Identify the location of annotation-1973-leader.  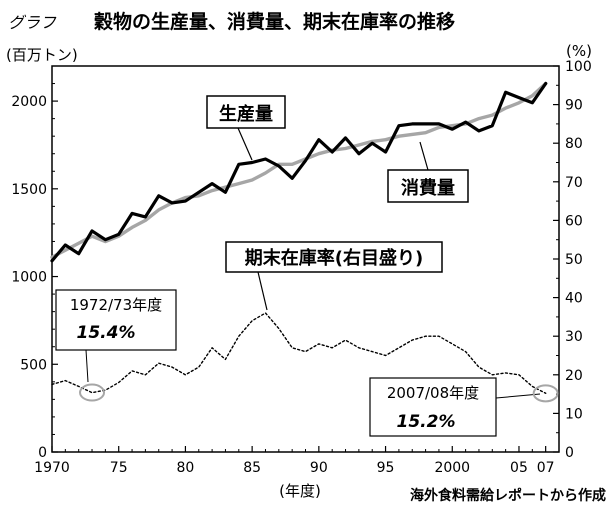
(87, 366).